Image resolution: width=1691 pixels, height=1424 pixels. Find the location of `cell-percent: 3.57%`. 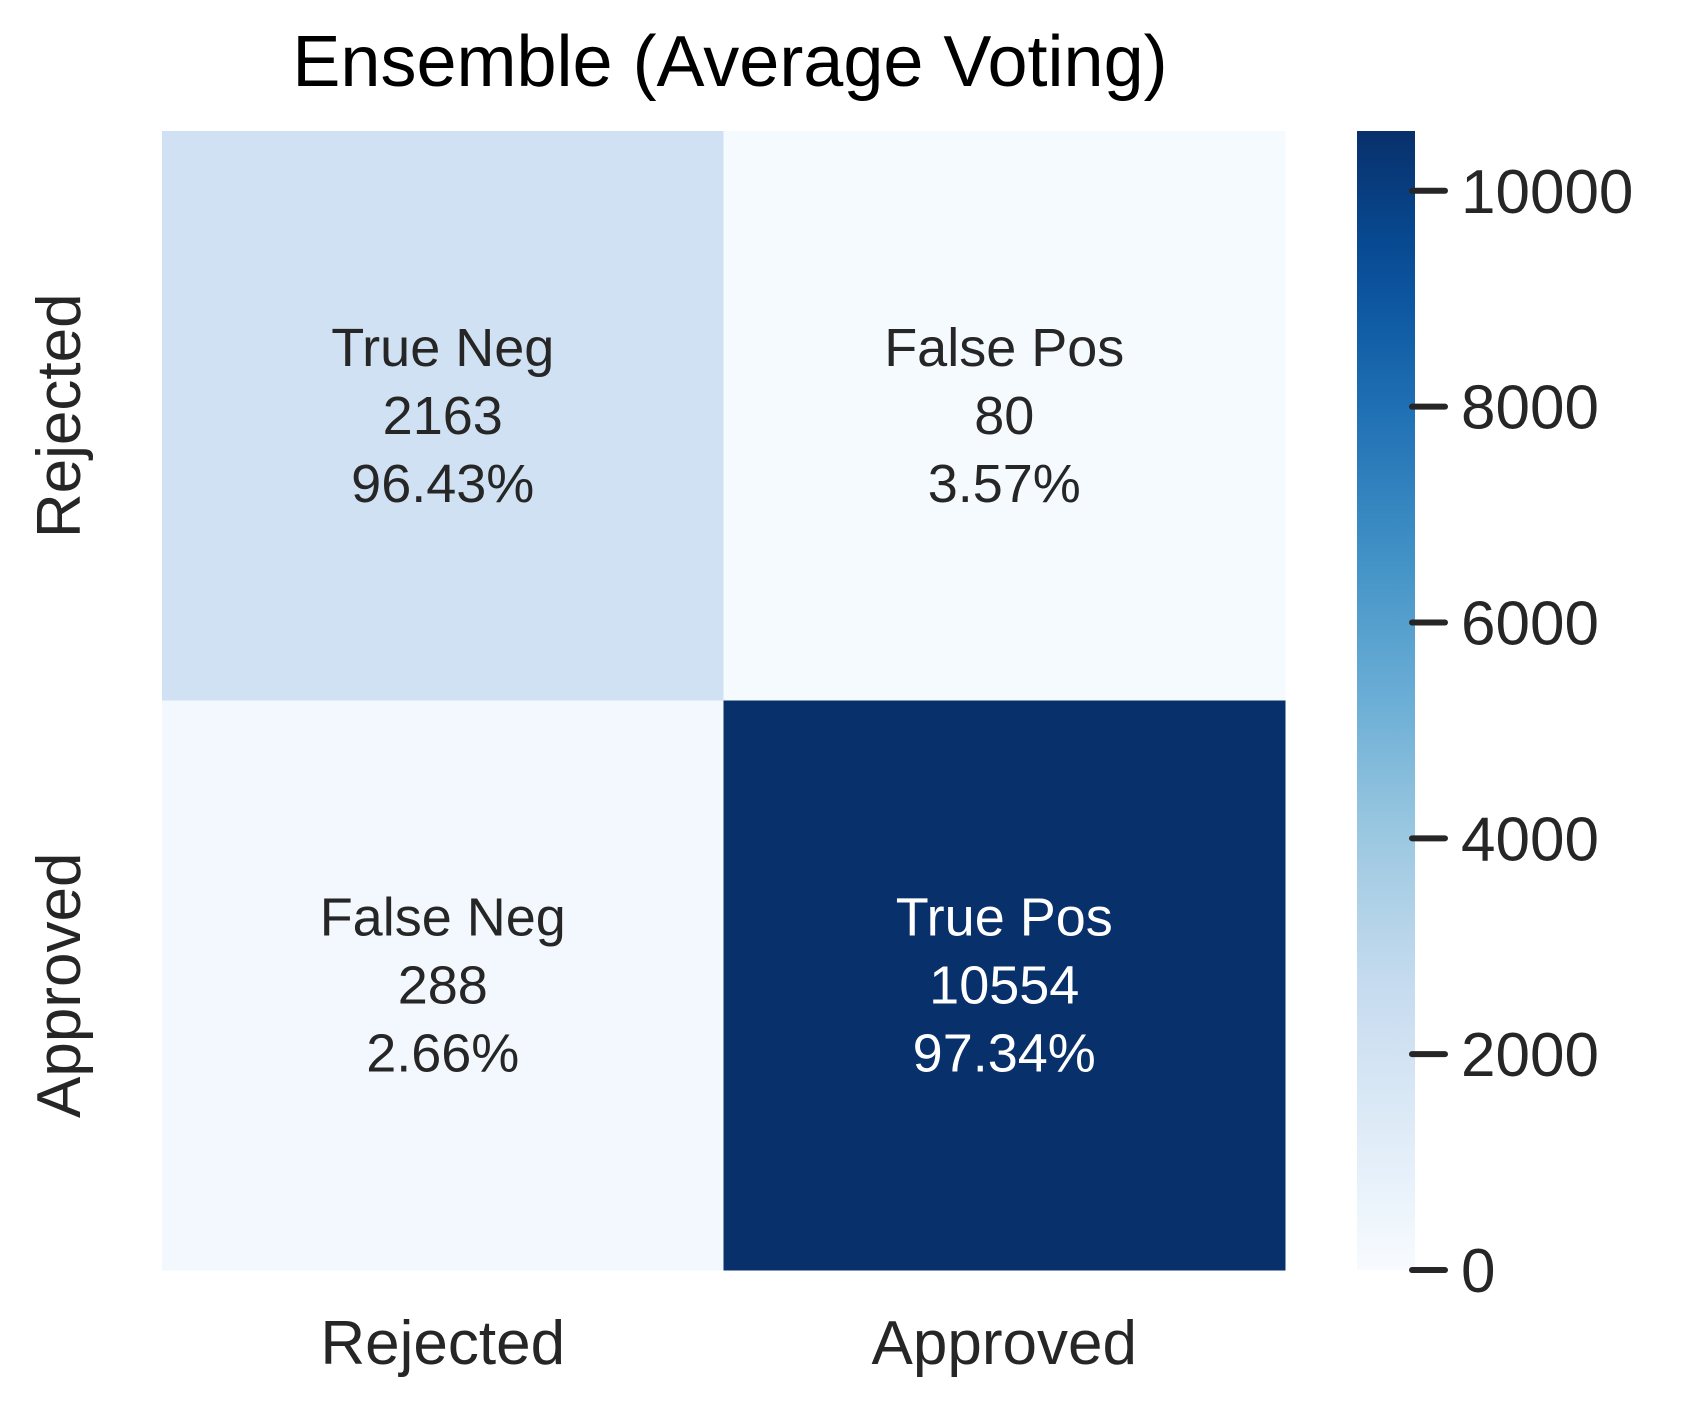

cell-percent: 3.57% is located at coordinates (1004, 484).